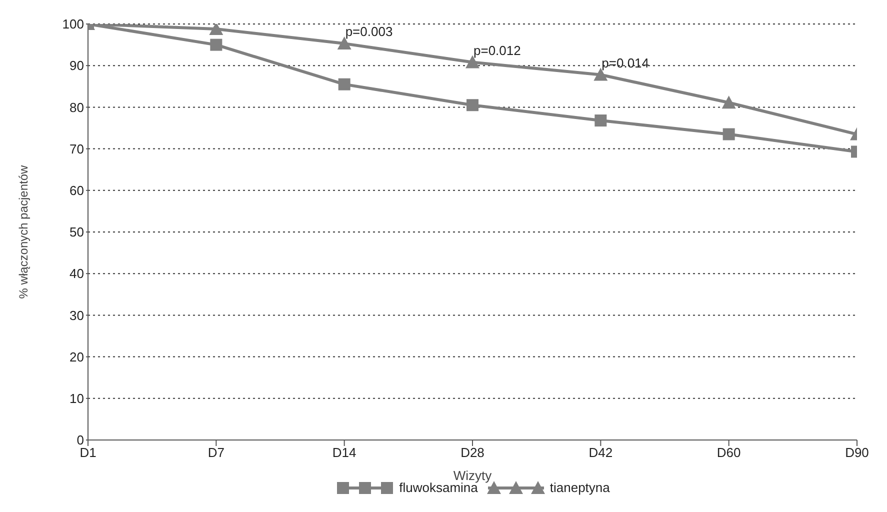 This screenshot has width=887, height=512. I want to click on y-tick-label: 90, so click(77, 66).